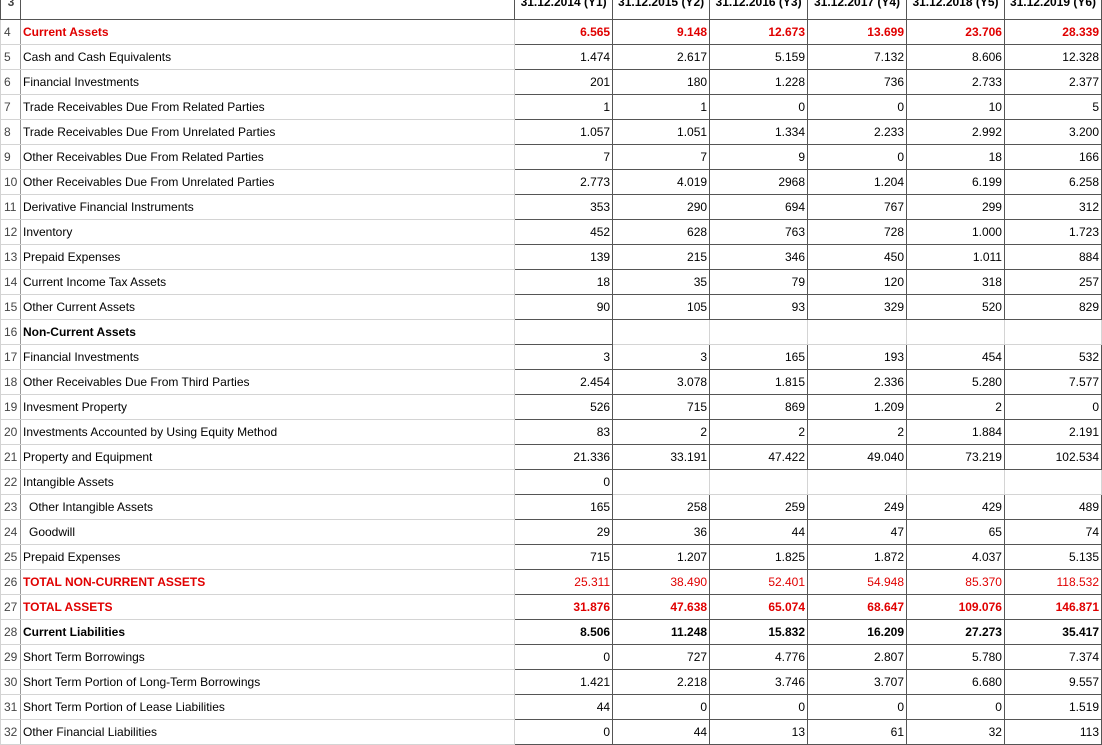 This screenshot has height=745, width=1102. What do you see at coordinates (955, 607) in the screenshot?
I see `value-cell: 109.076` at bounding box center [955, 607].